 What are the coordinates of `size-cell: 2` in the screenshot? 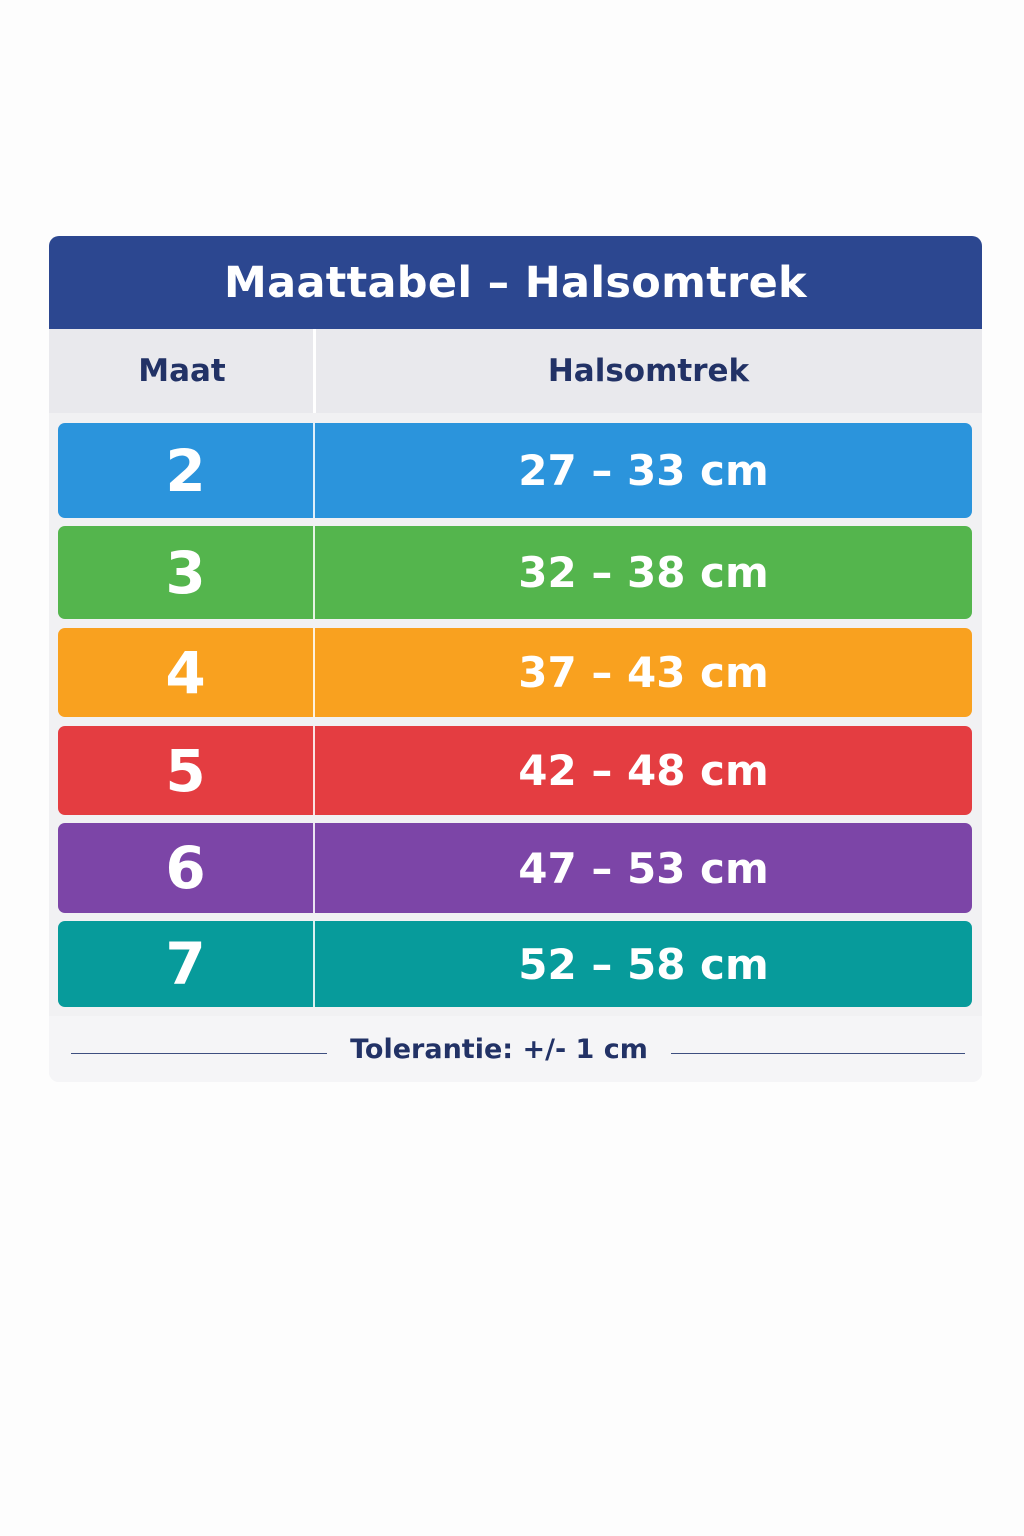 It's located at (185, 470).